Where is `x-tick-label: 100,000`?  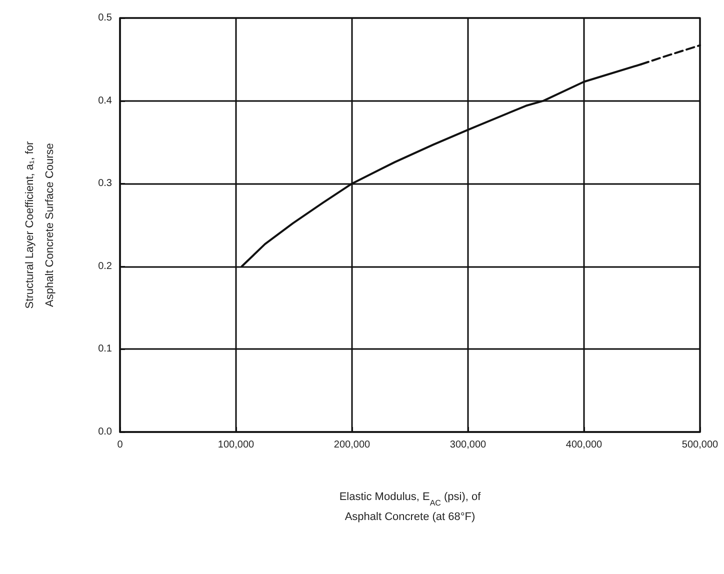
x-tick-label: 100,000 is located at coordinates (236, 445).